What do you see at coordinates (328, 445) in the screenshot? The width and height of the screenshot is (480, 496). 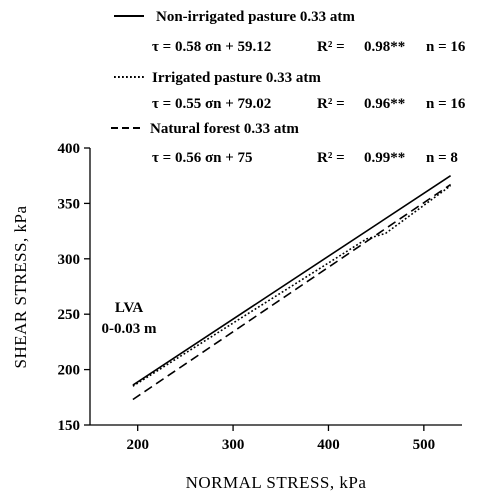 I see `x-tick-label: 400` at bounding box center [328, 445].